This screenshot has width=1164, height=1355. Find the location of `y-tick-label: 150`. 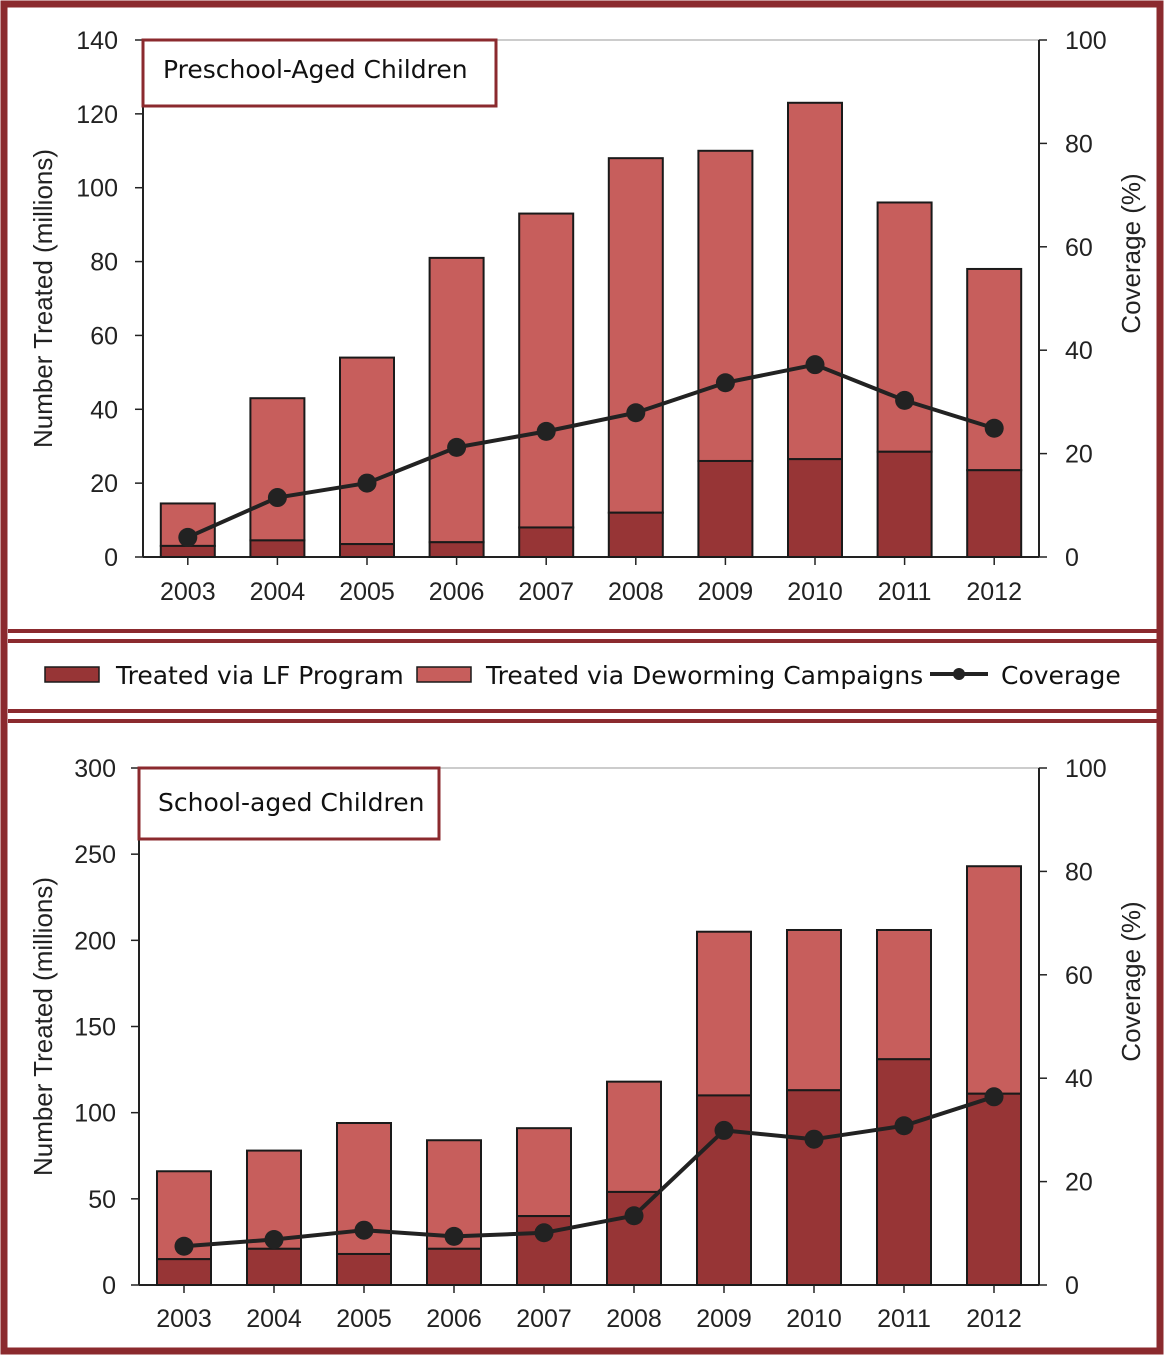

y-tick-label: 150 is located at coordinates (95, 1028).